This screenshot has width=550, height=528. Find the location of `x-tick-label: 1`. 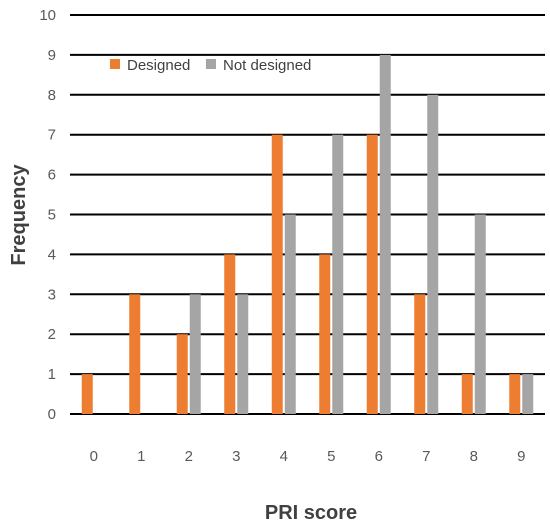

x-tick-label: 1 is located at coordinates (141, 456).